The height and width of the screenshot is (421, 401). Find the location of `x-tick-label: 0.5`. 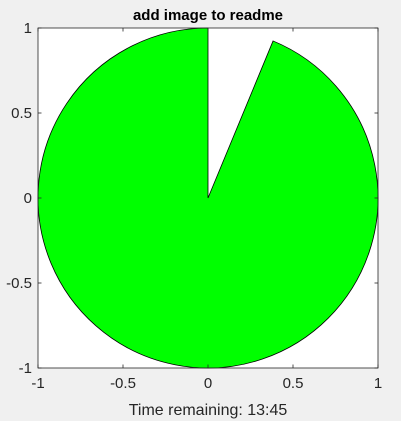

x-tick-label: 0.5 is located at coordinates (293, 383).